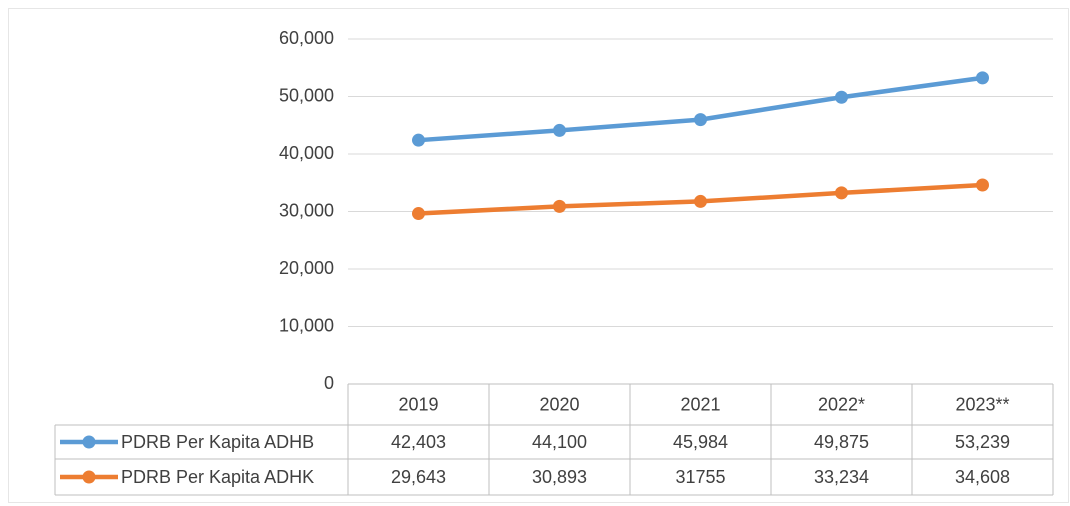 The height and width of the screenshot is (506, 1070). What do you see at coordinates (982, 477) in the screenshot?
I see `table-value: 34,608` at bounding box center [982, 477].